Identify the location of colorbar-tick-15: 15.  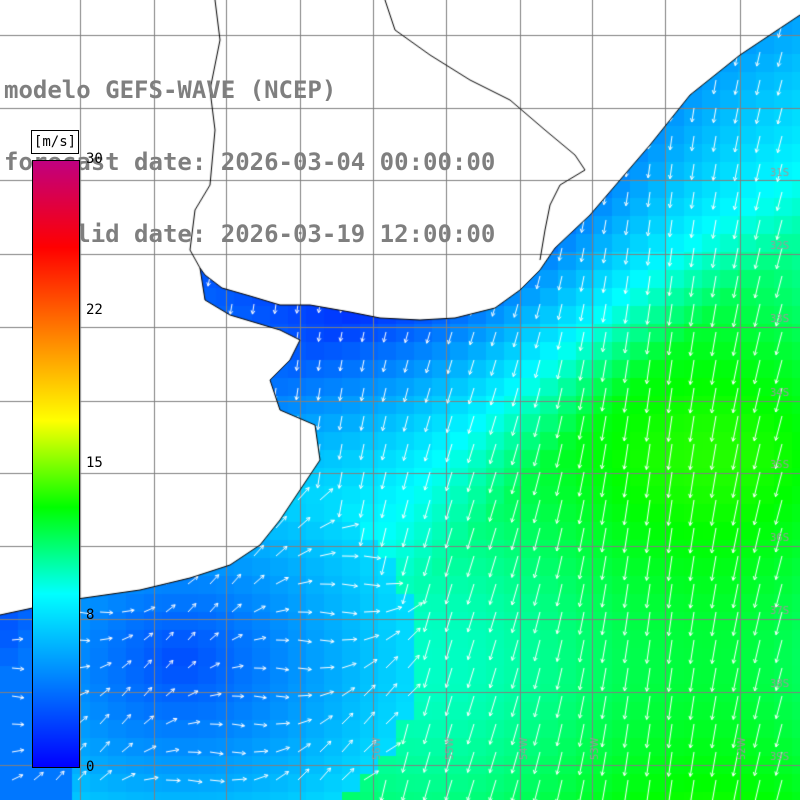
(94, 463).